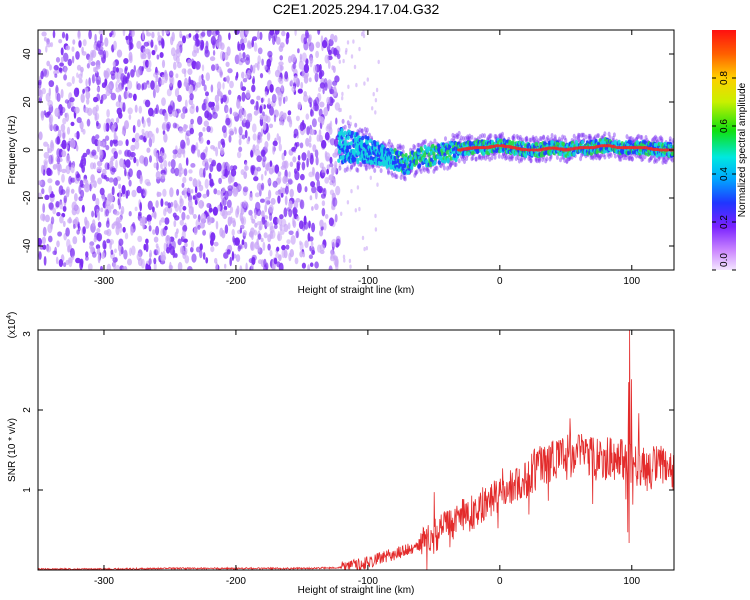  Describe the element at coordinates (27, 54) in the screenshot. I see `y-tick-label: 40` at that location.